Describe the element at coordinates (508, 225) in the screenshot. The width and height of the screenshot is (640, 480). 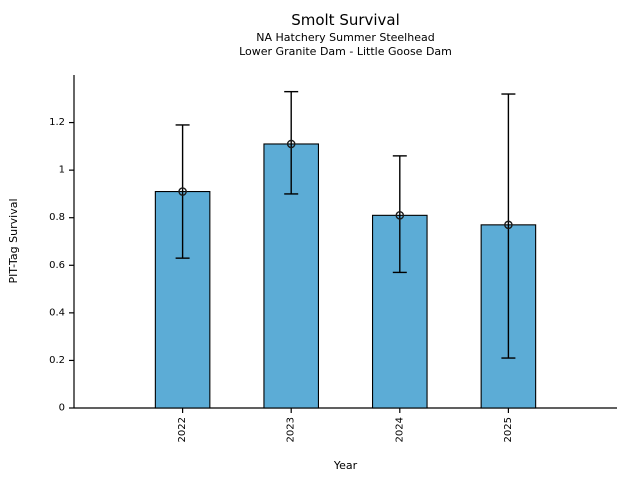
I see `point-marker-2025` at that location.